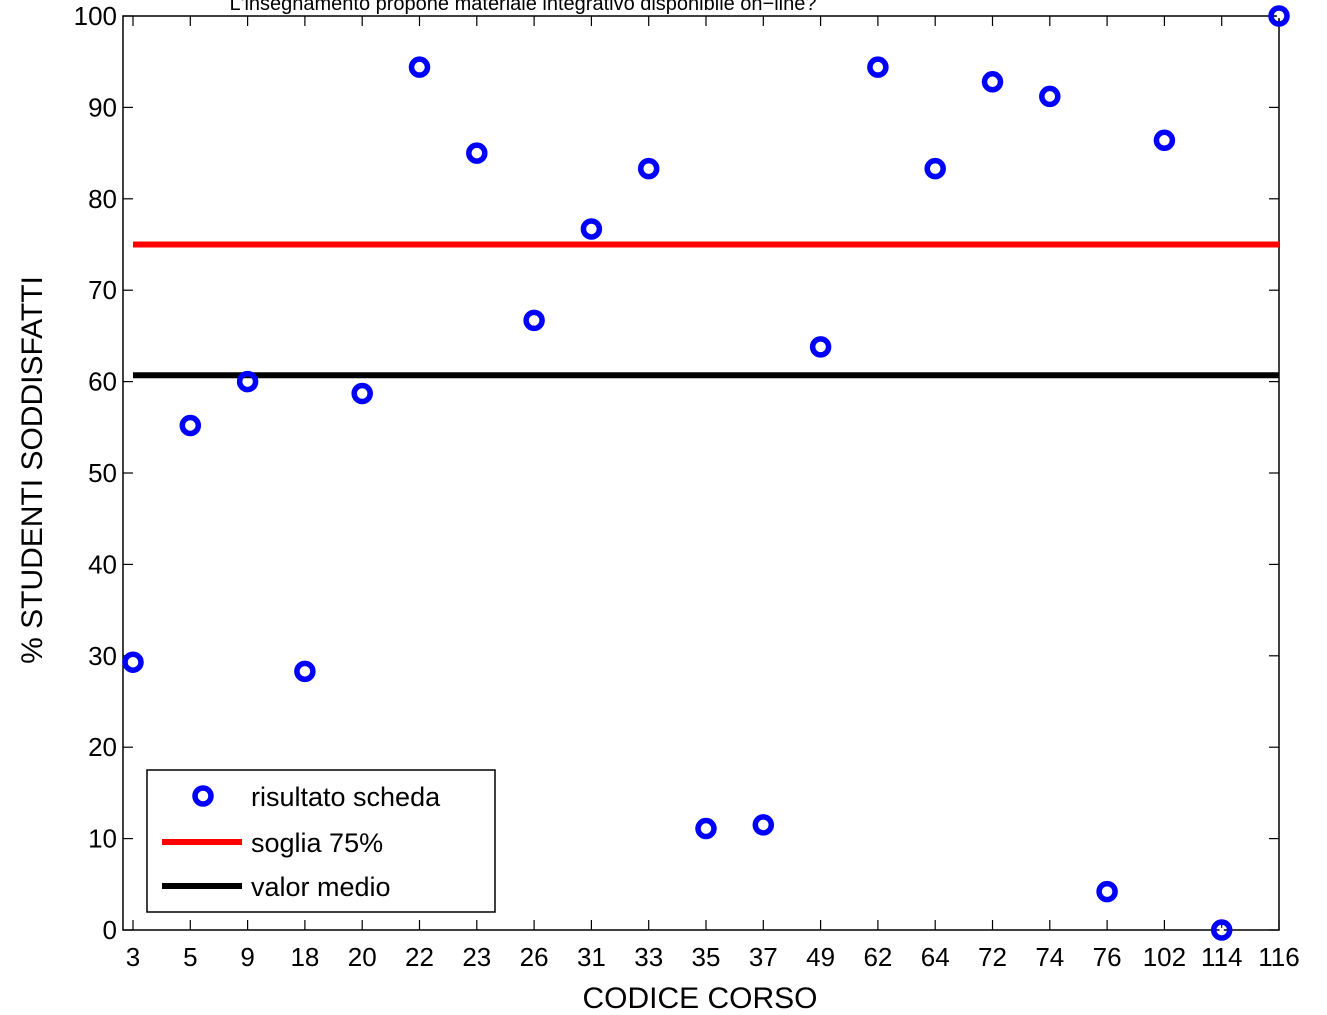 This screenshot has width=1327, height=1015. Describe the element at coordinates (102, 107) in the screenshot. I see `y-tick-label: 90` at that location.